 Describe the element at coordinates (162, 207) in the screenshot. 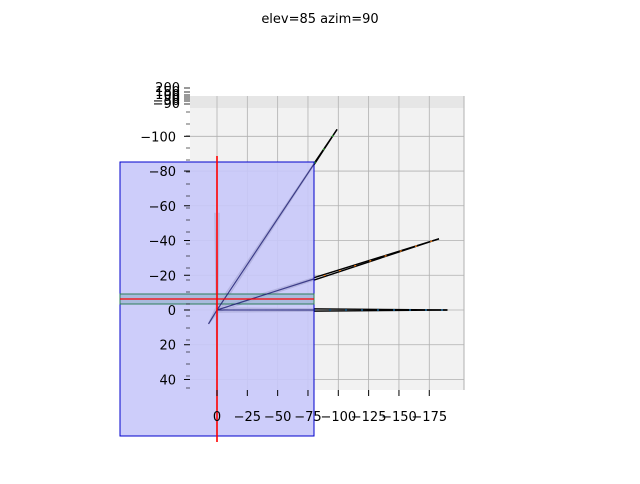

I see `y-tick-label: −60` at that location.